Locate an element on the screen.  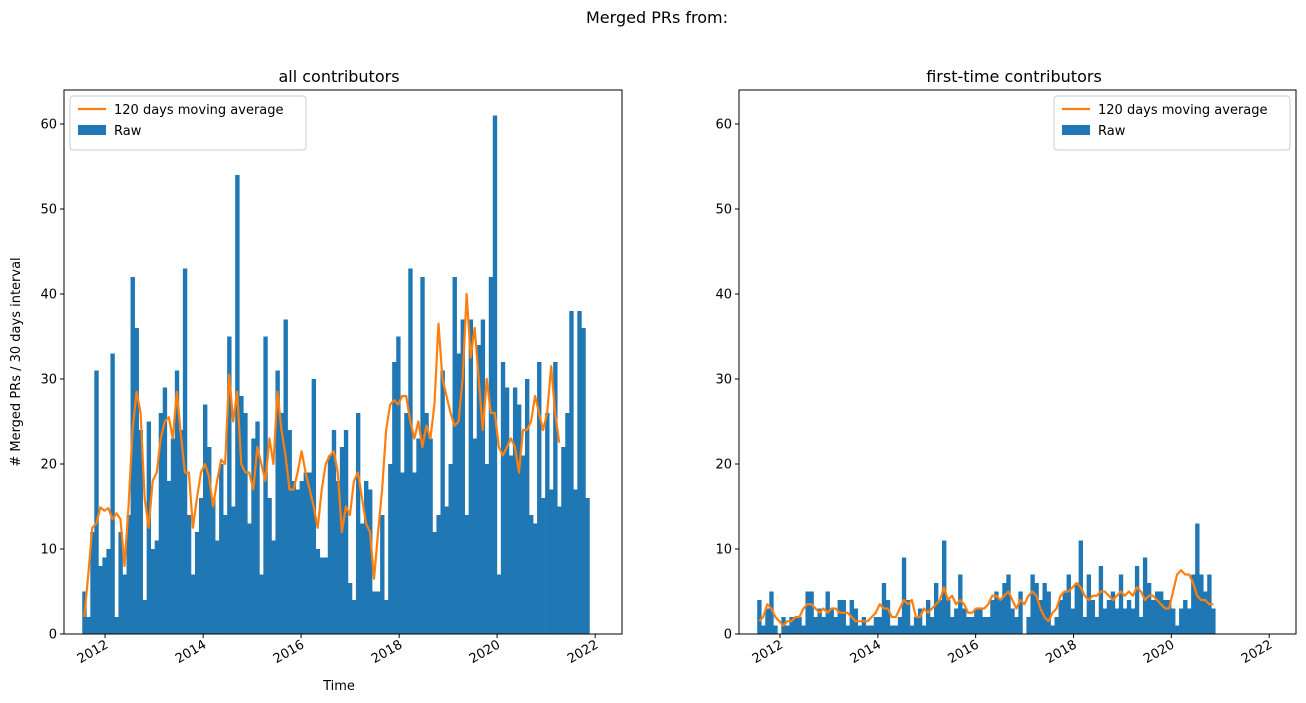
chart-title: all contributors is located at coordinates (338, 76).